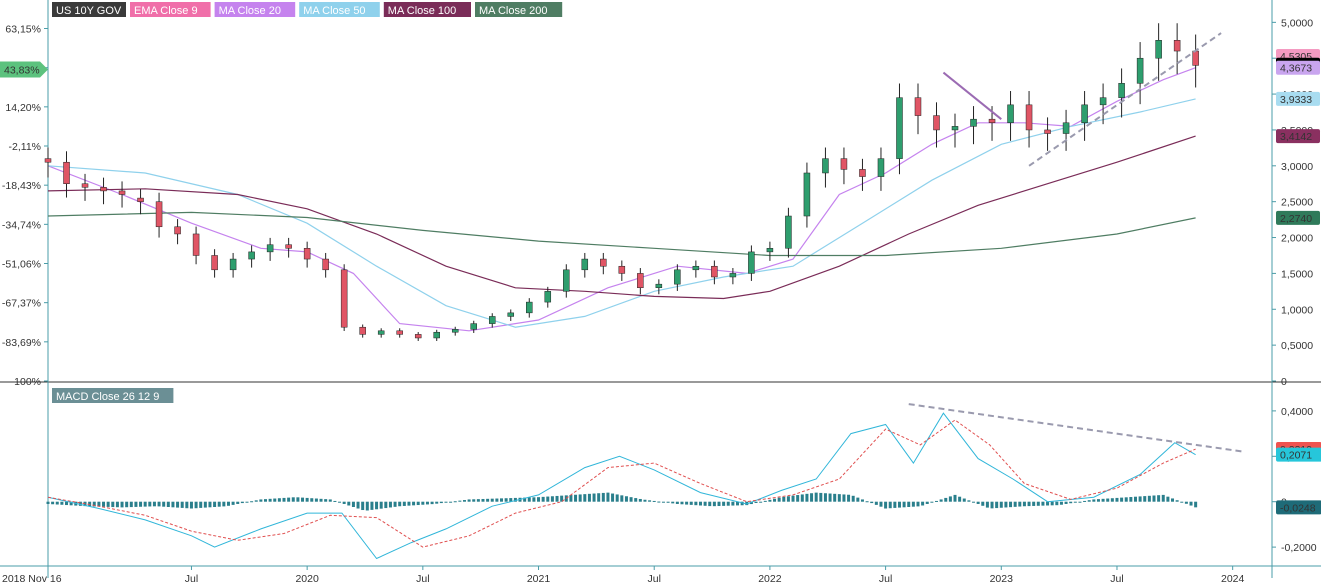  Describe the element at coordinates (166, 11) in the screenshot. I see `legend-item: EMA Close 9` at that location.